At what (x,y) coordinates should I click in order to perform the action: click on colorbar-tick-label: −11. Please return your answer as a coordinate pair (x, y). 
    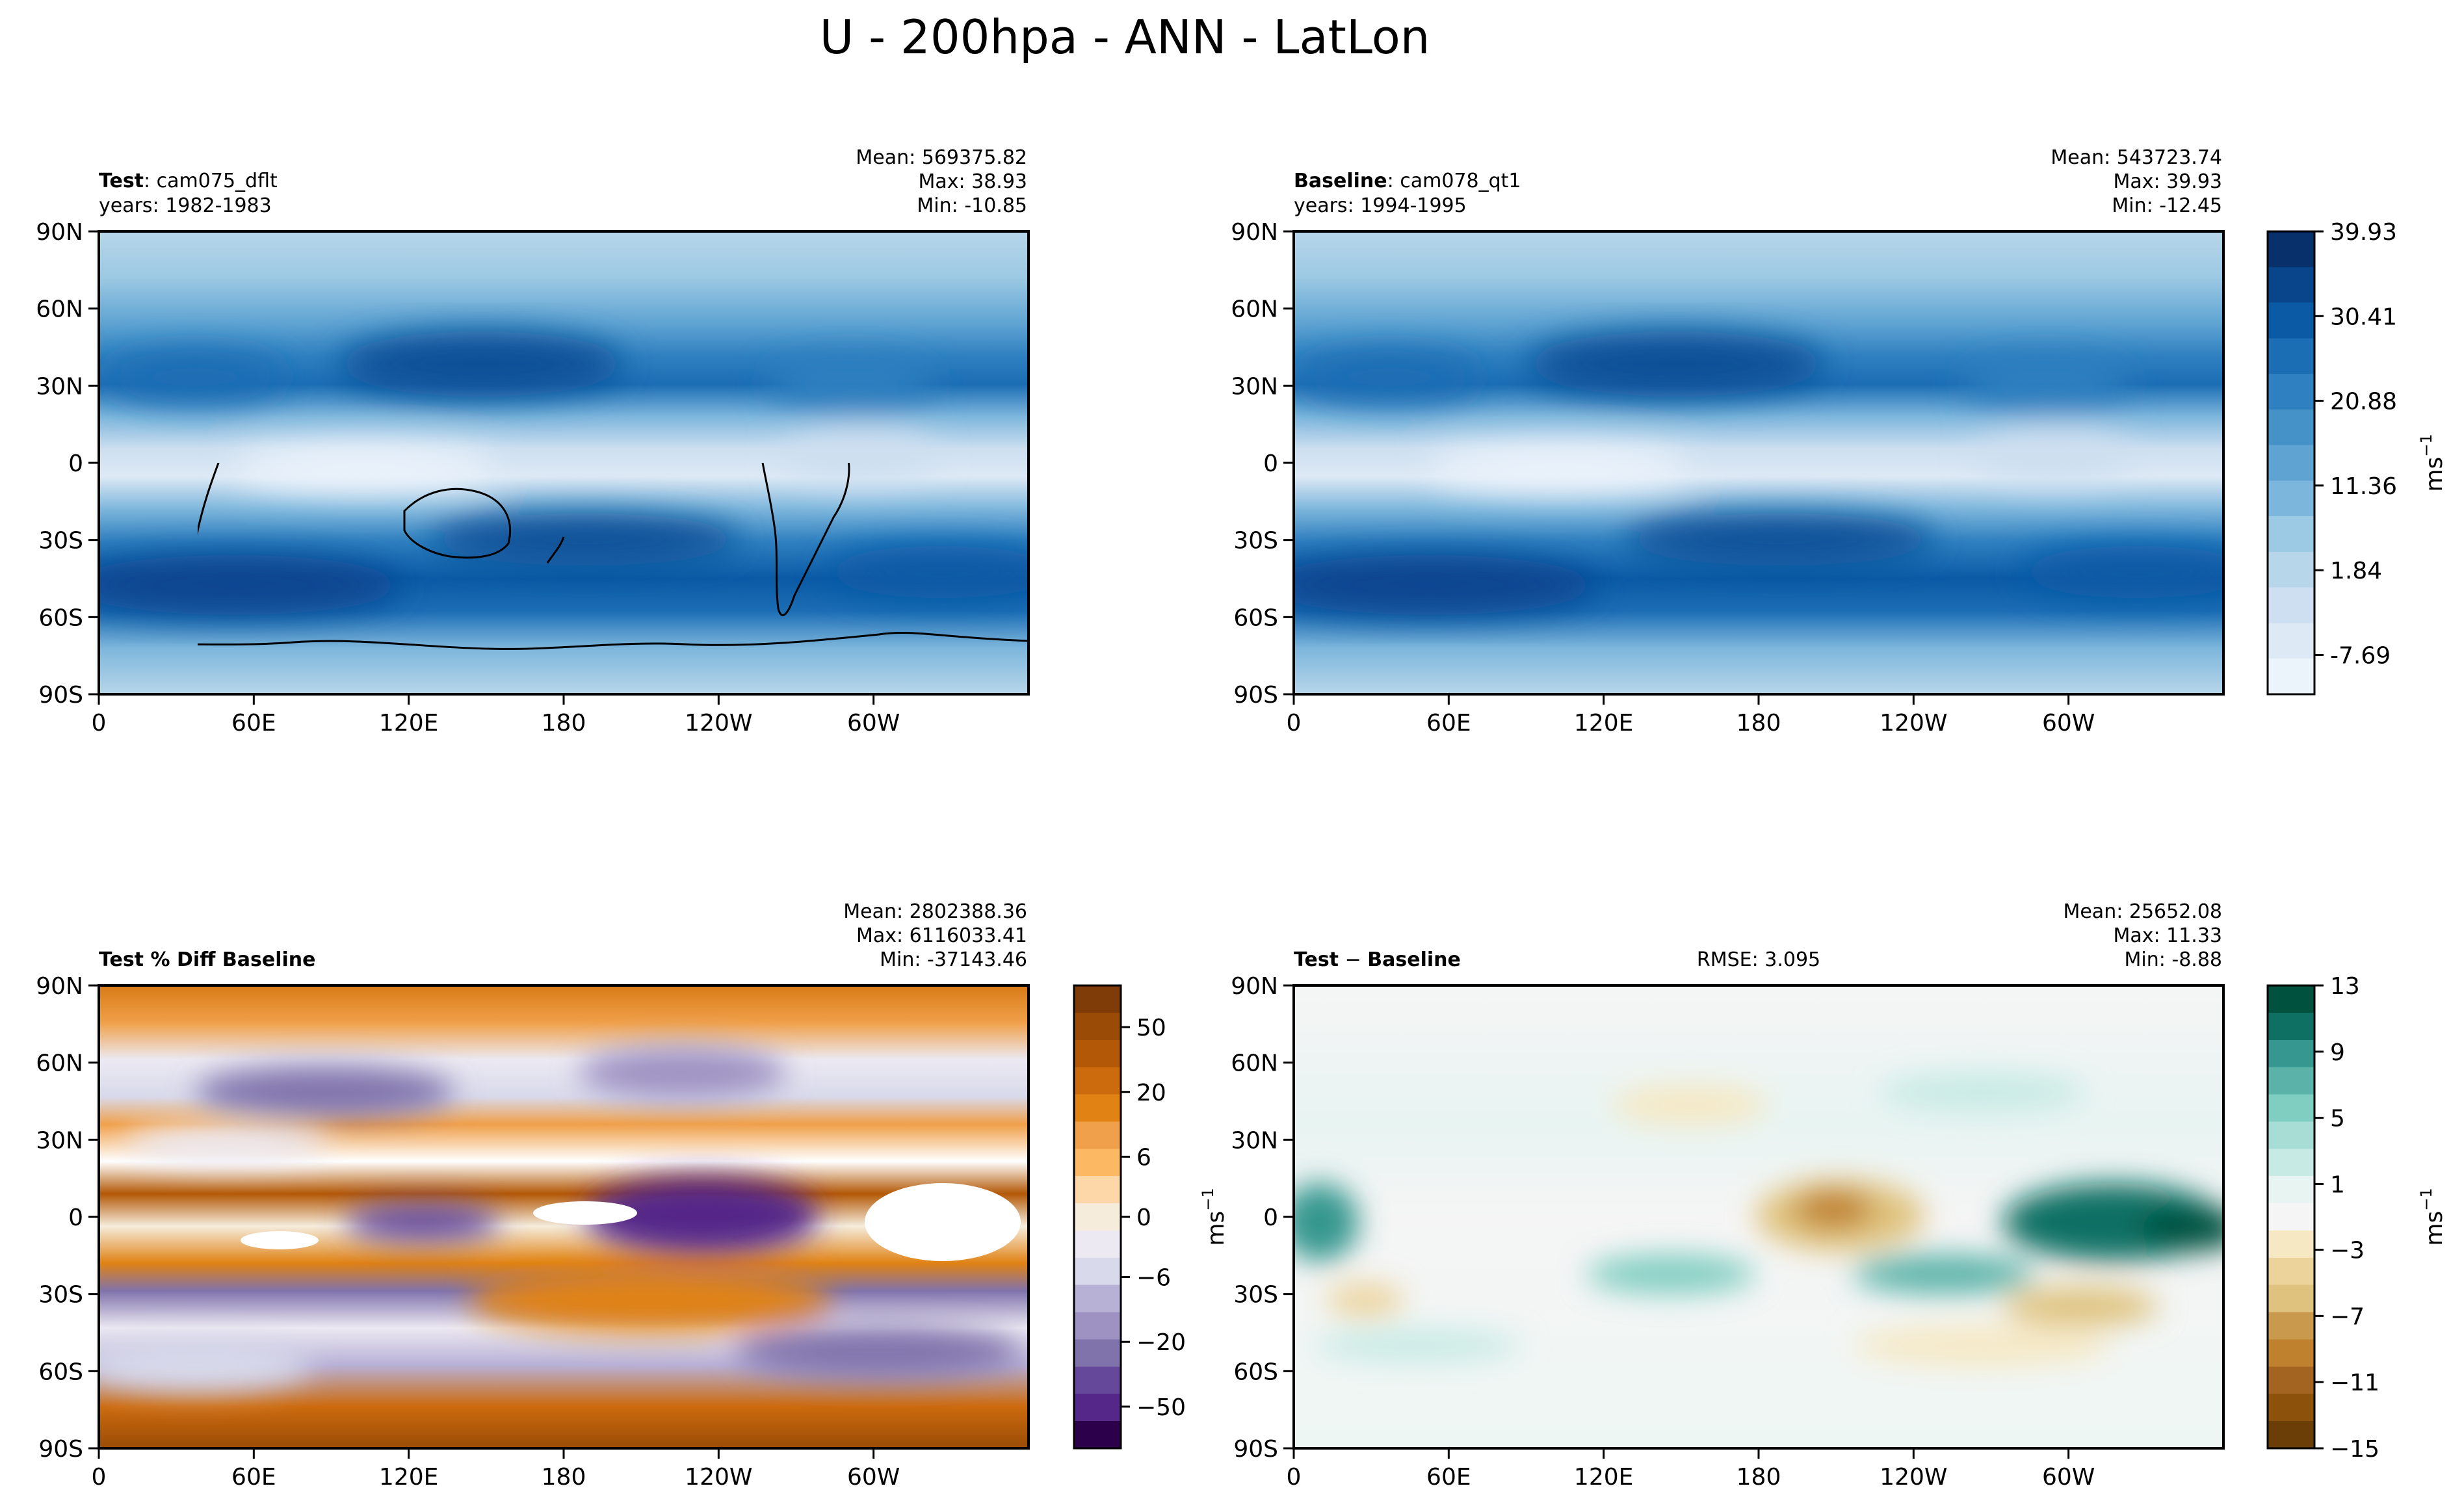
    Looking at the image, I should click on (2354, 1383).